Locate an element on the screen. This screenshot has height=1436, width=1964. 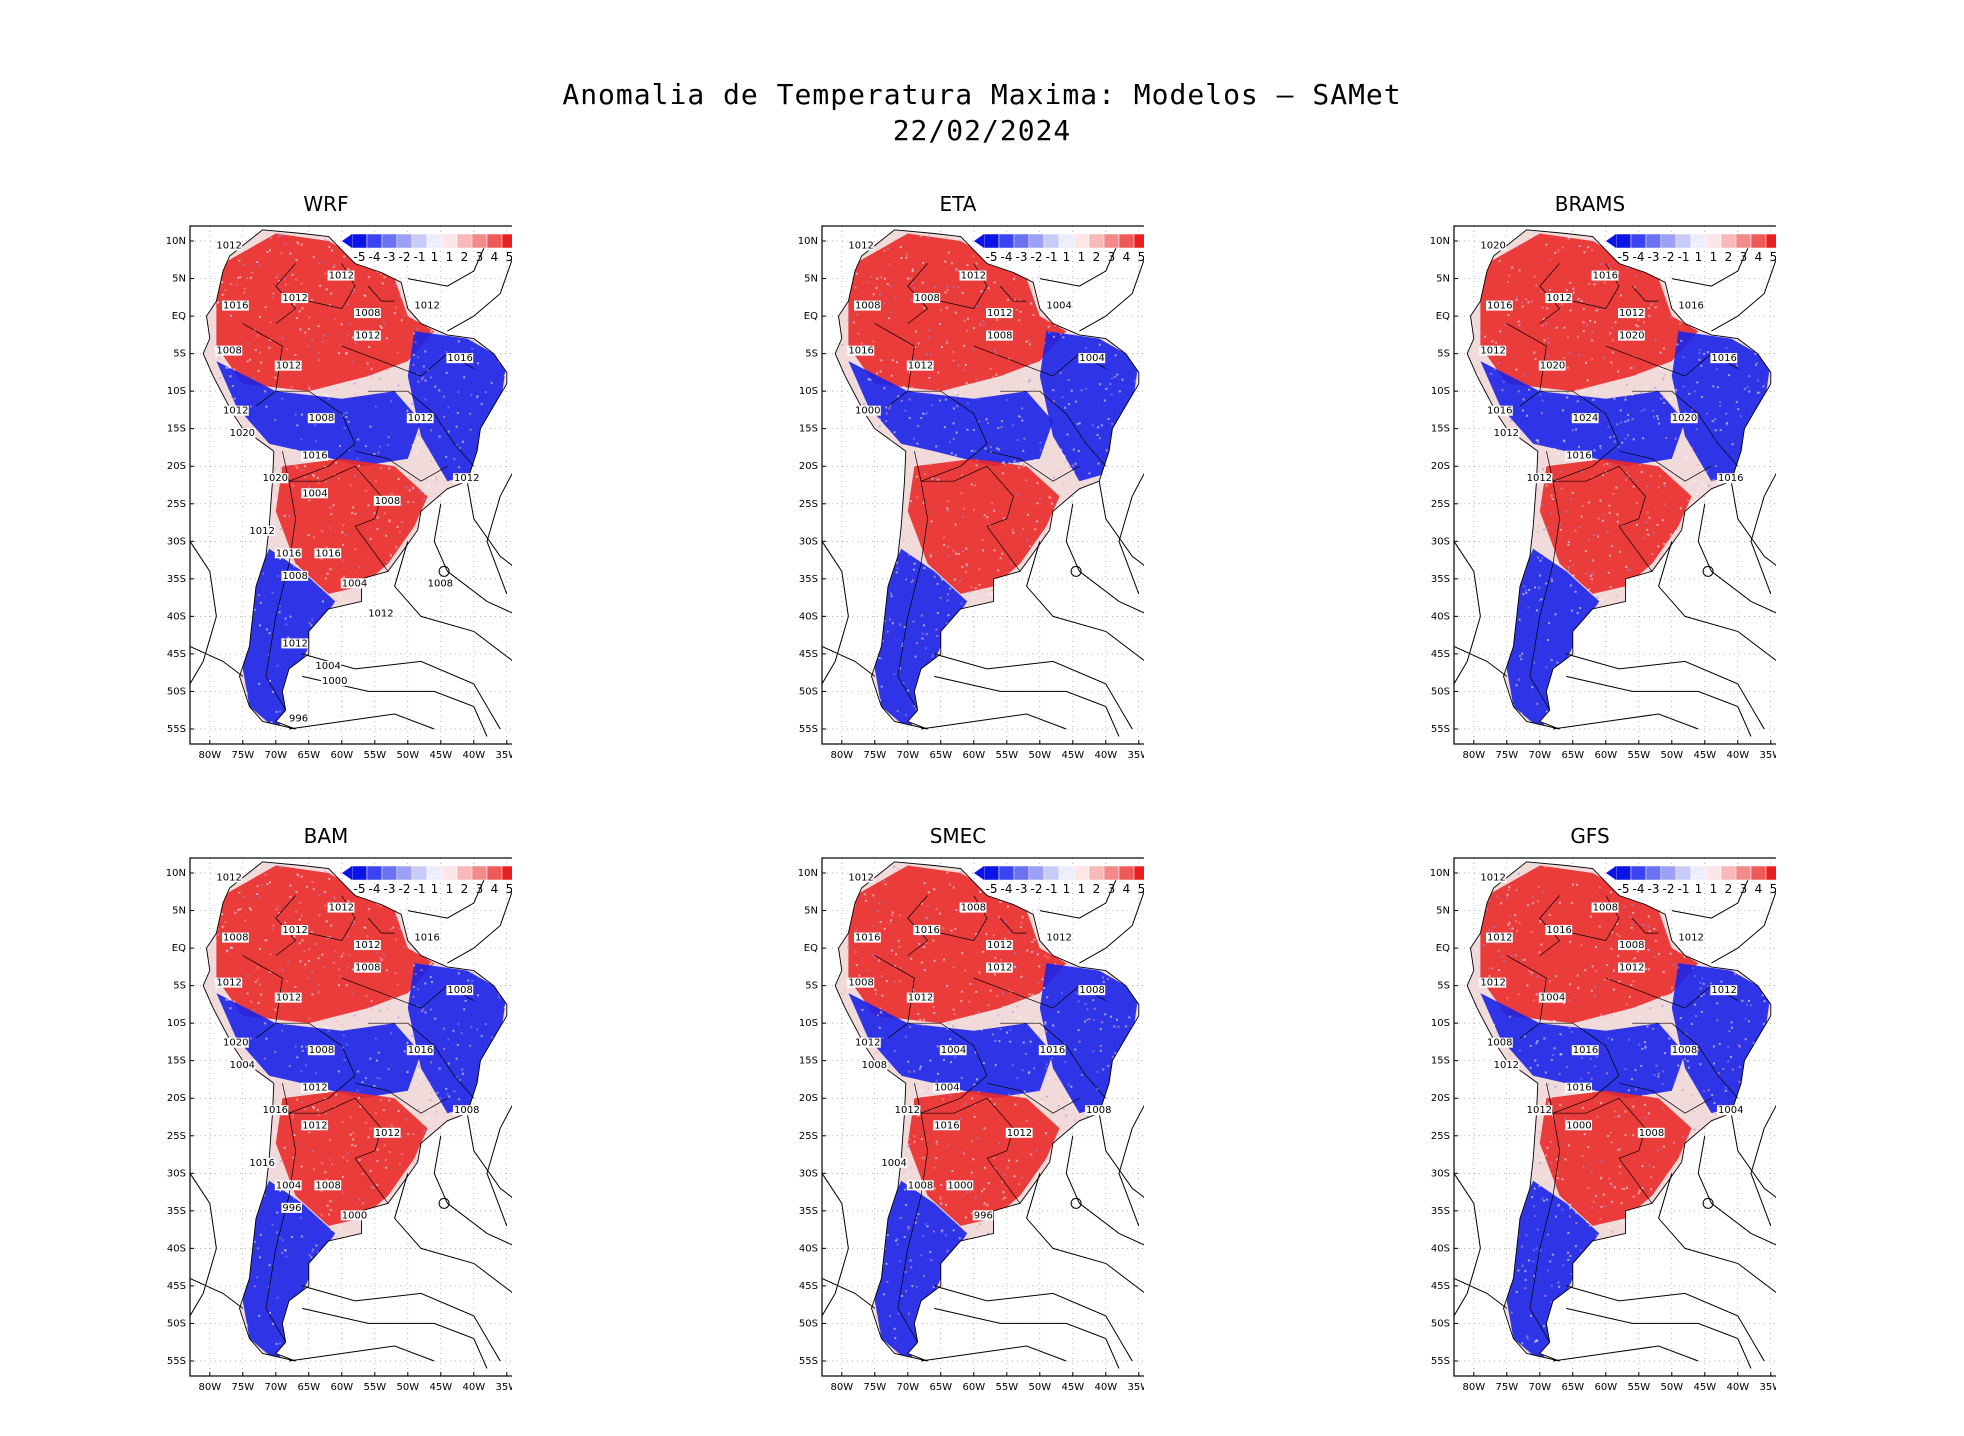
colorbar-label: -5 is located at coordinates (360, 257).